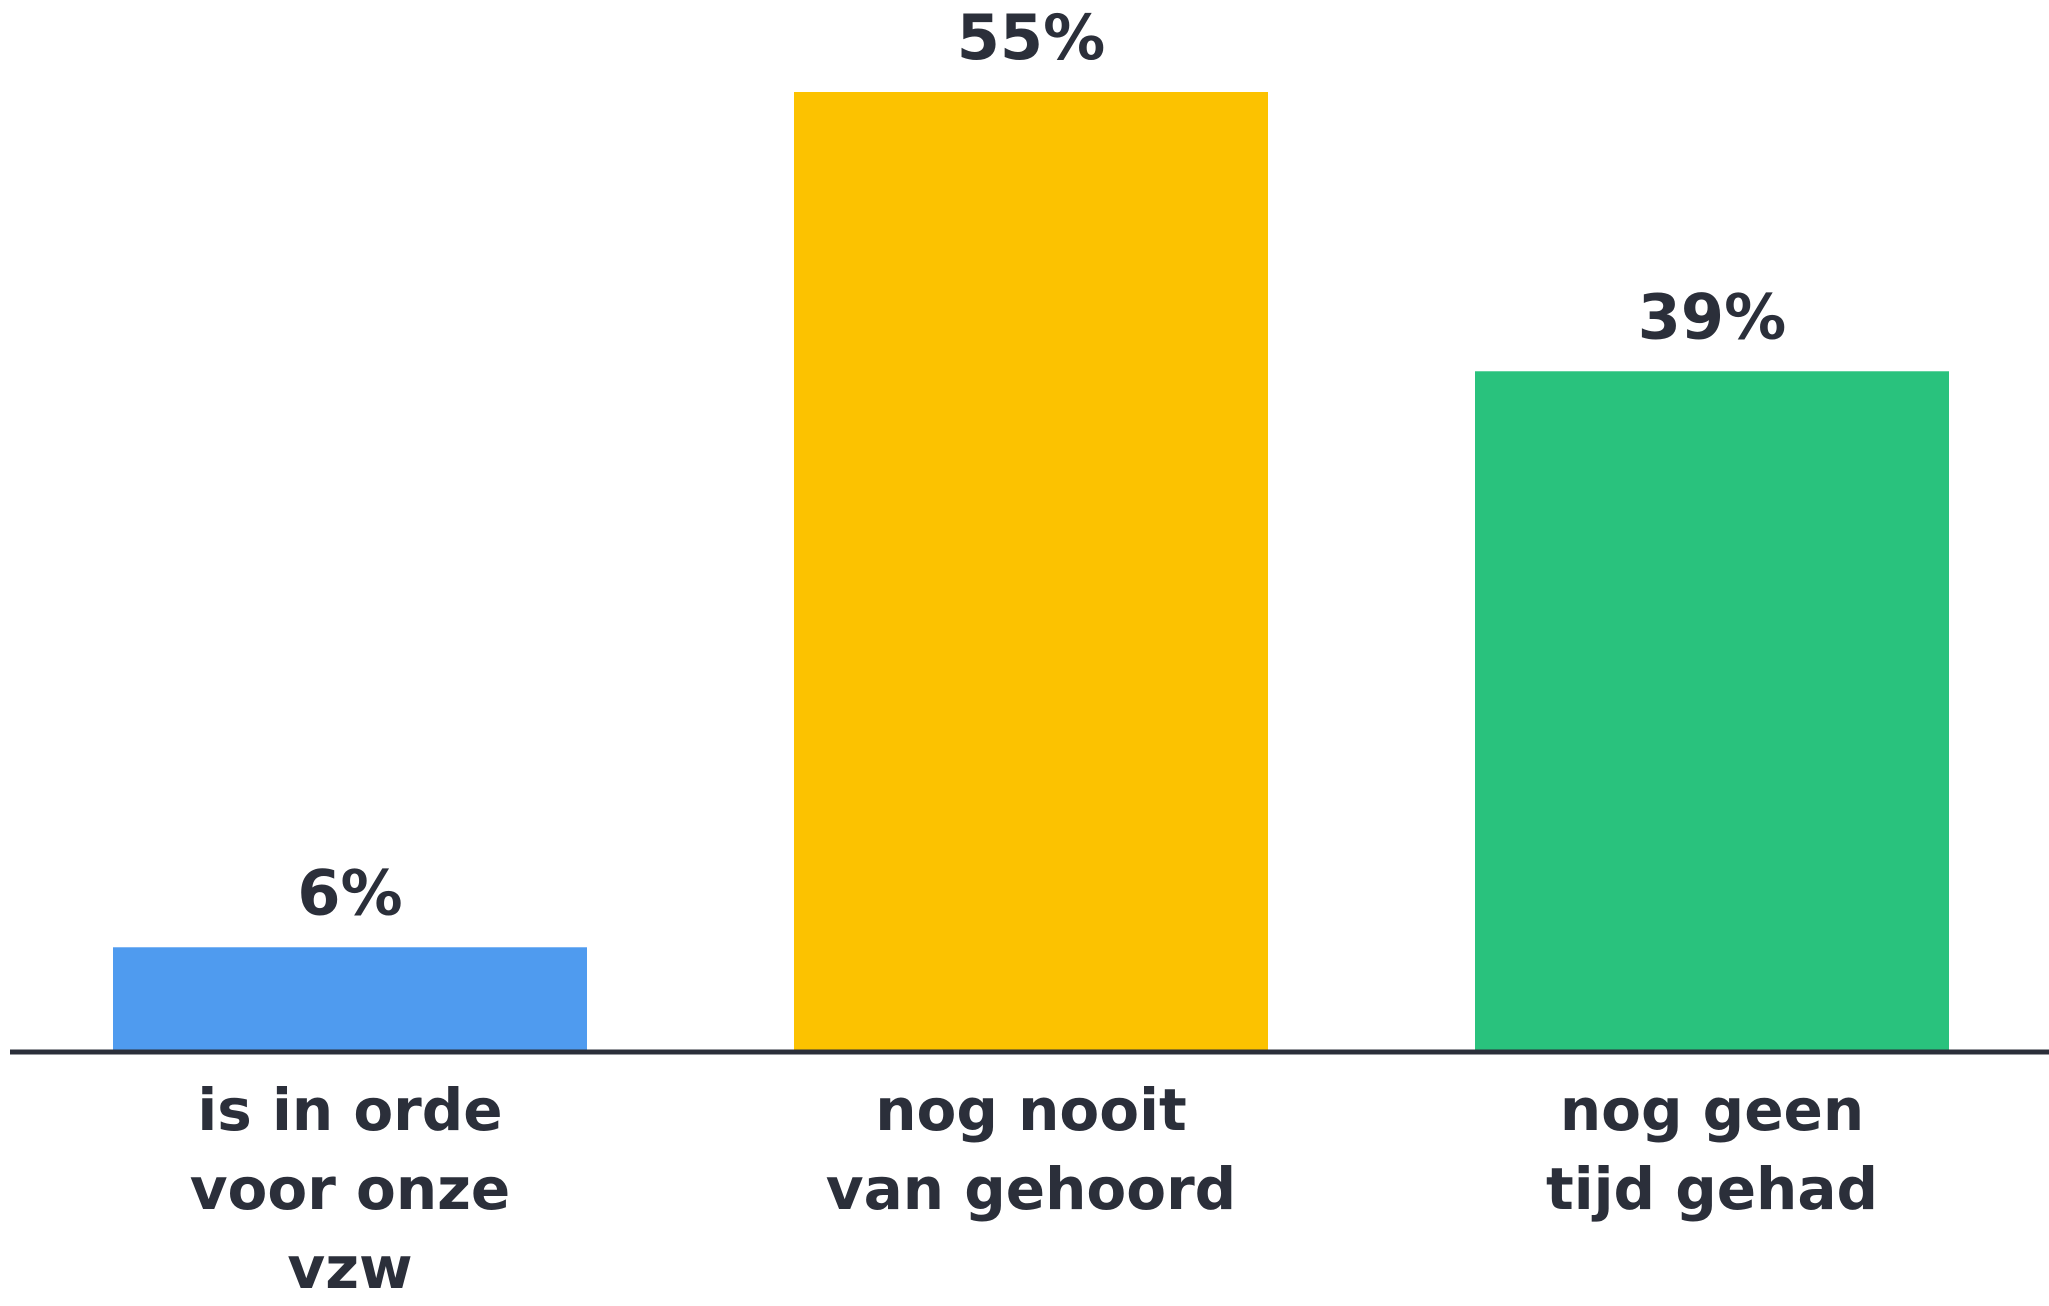  Describe the element at coordinates (1031, 37) in the screenshot. I see `value-label: 55%` at that location.